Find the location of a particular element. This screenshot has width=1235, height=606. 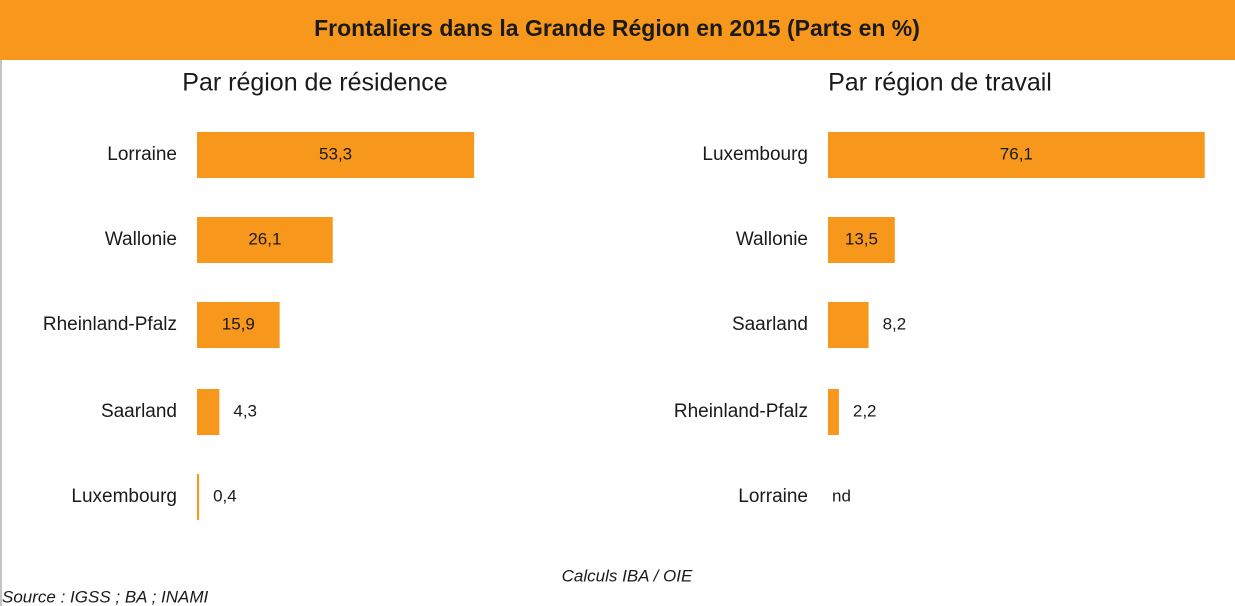

title-bar is located at coordinates (617, 30).